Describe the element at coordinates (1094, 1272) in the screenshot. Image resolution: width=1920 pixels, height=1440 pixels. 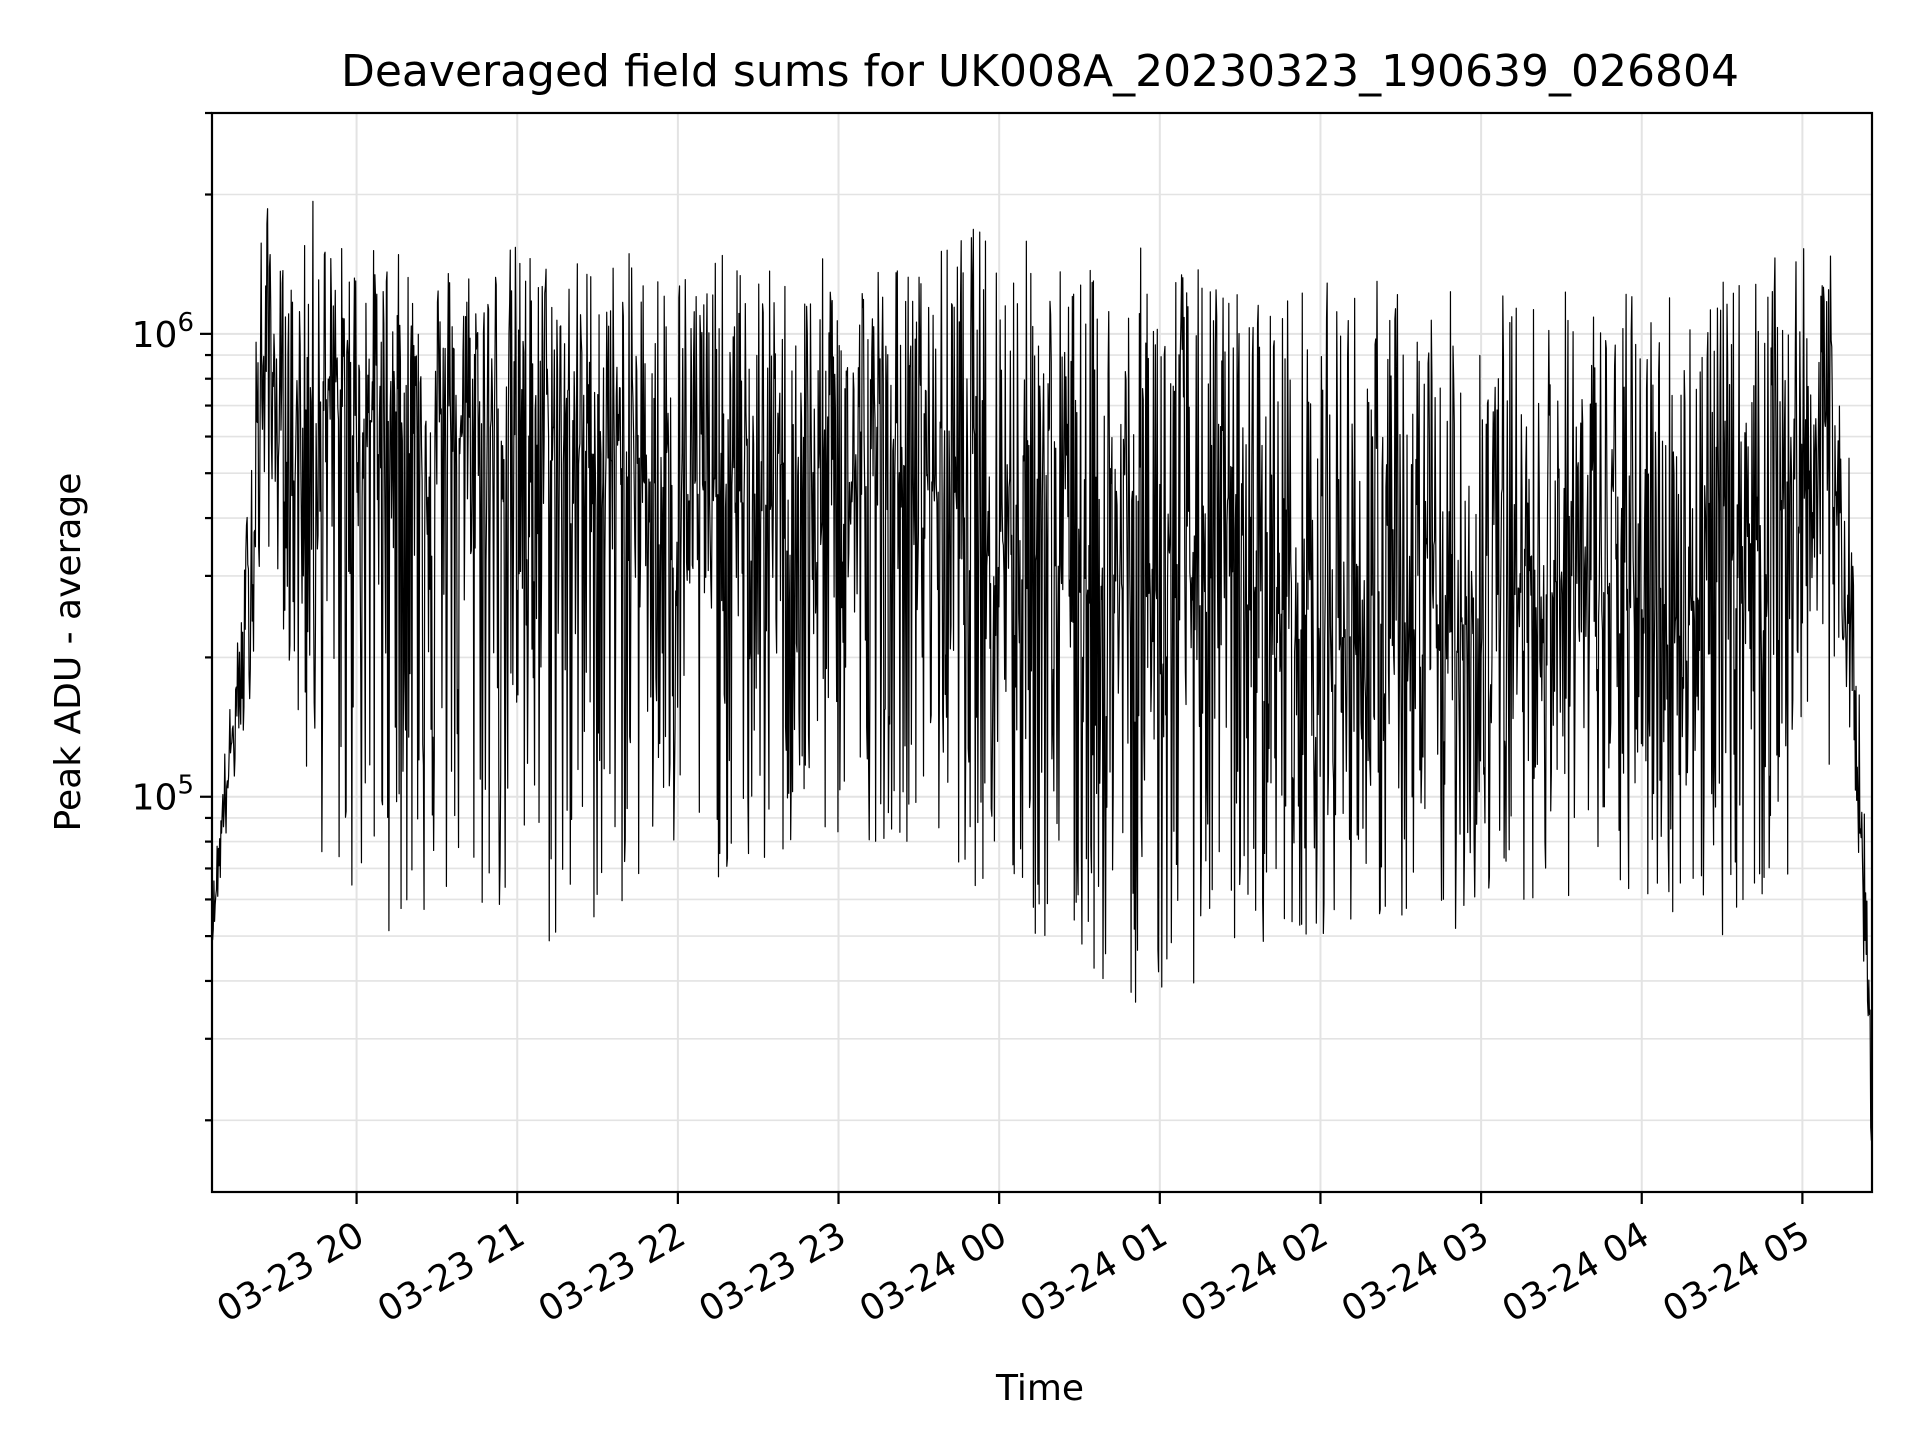
I see `x-tick-label: 03-24 01` at that location.